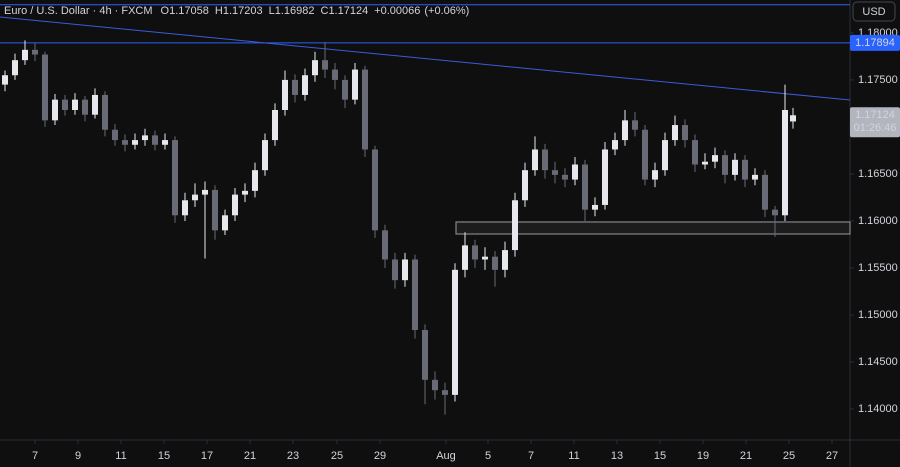 The height and width of the screenshot is (467, 900). I want to click on x-tick-label: 5, so click(488, 456).